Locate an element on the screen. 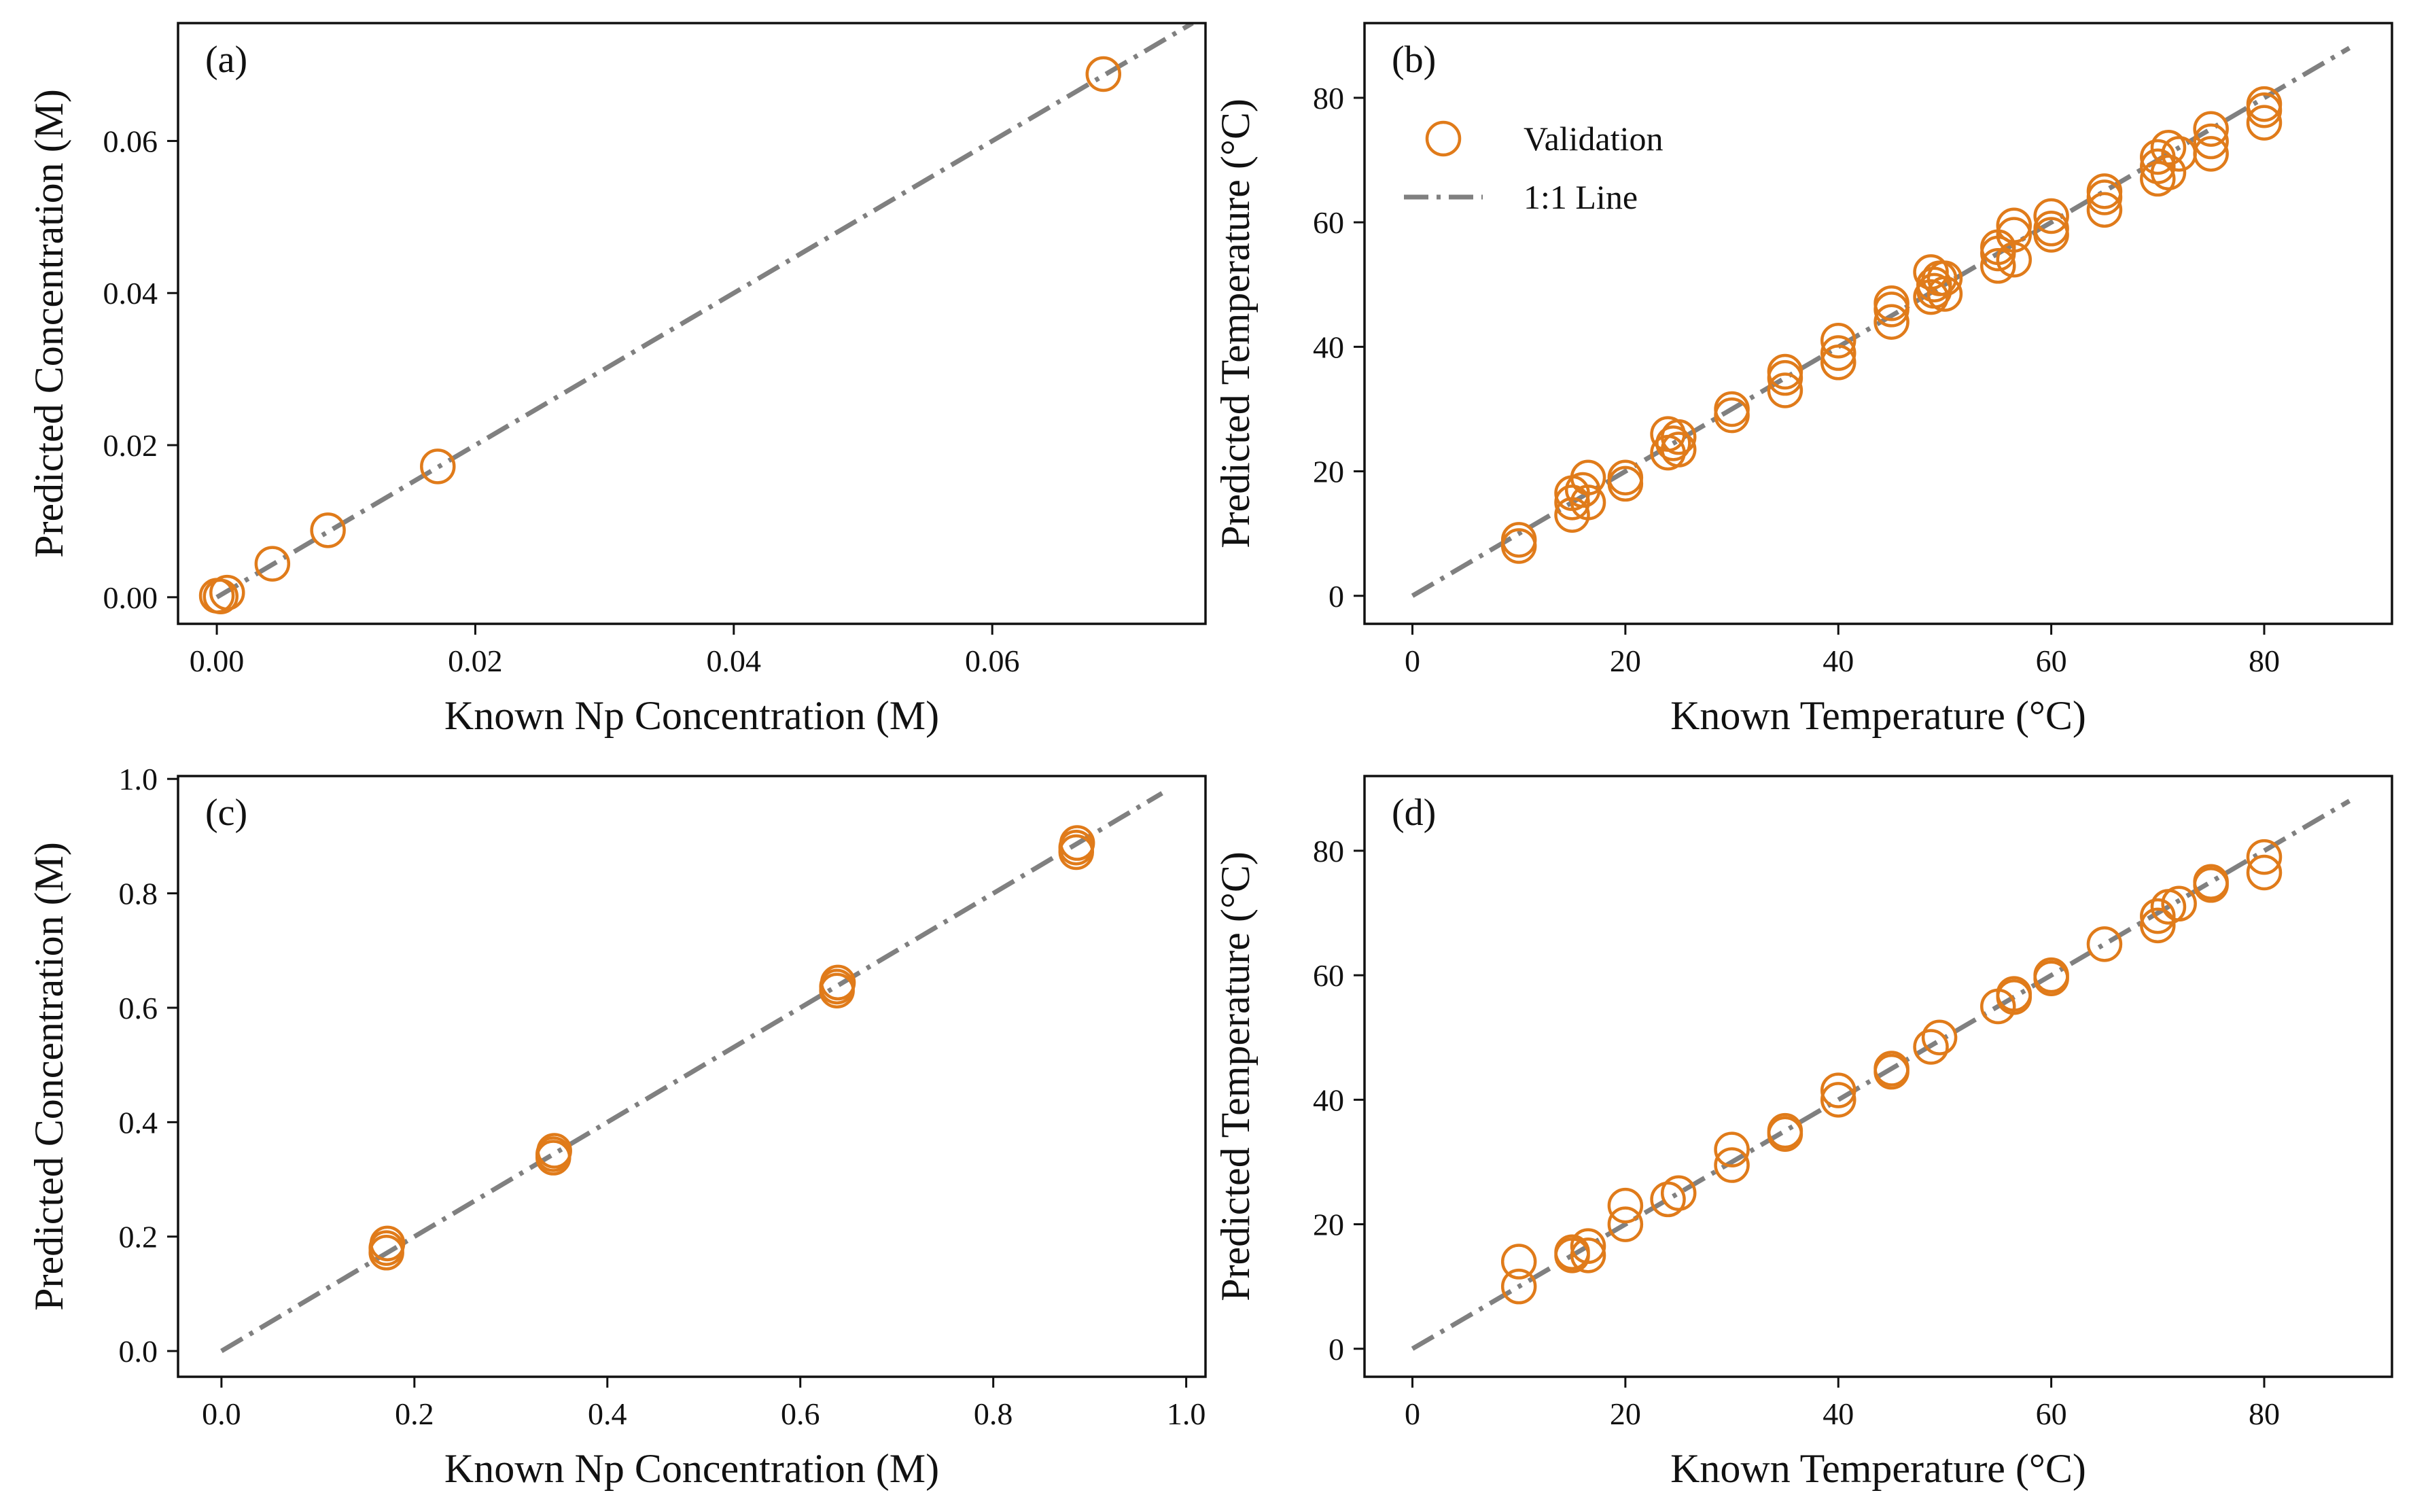 The width and height of the screenshot is (2411, 1512). x-tick-label: 0.8 is located at coordinates (993, 1413).